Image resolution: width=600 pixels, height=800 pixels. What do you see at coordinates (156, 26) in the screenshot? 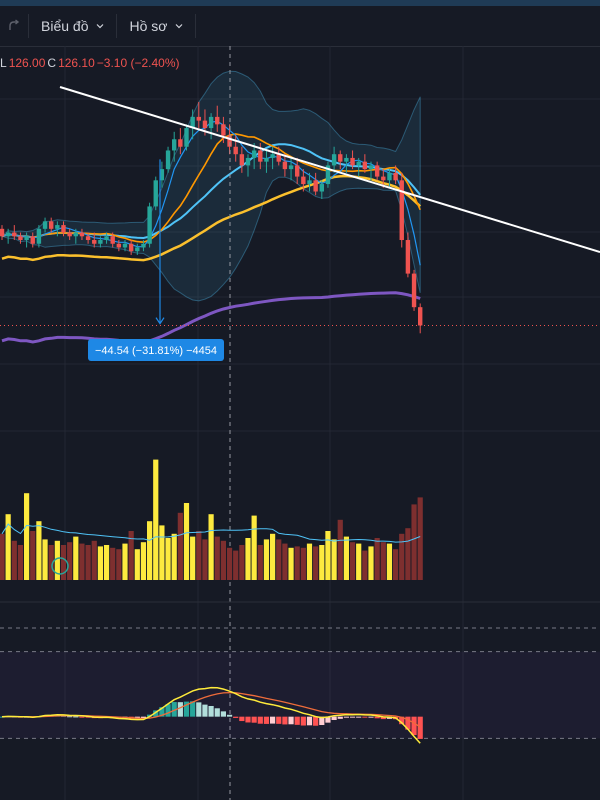
I see `profile-menu-button: Hồ sơ` at bounding box center [156, 26].